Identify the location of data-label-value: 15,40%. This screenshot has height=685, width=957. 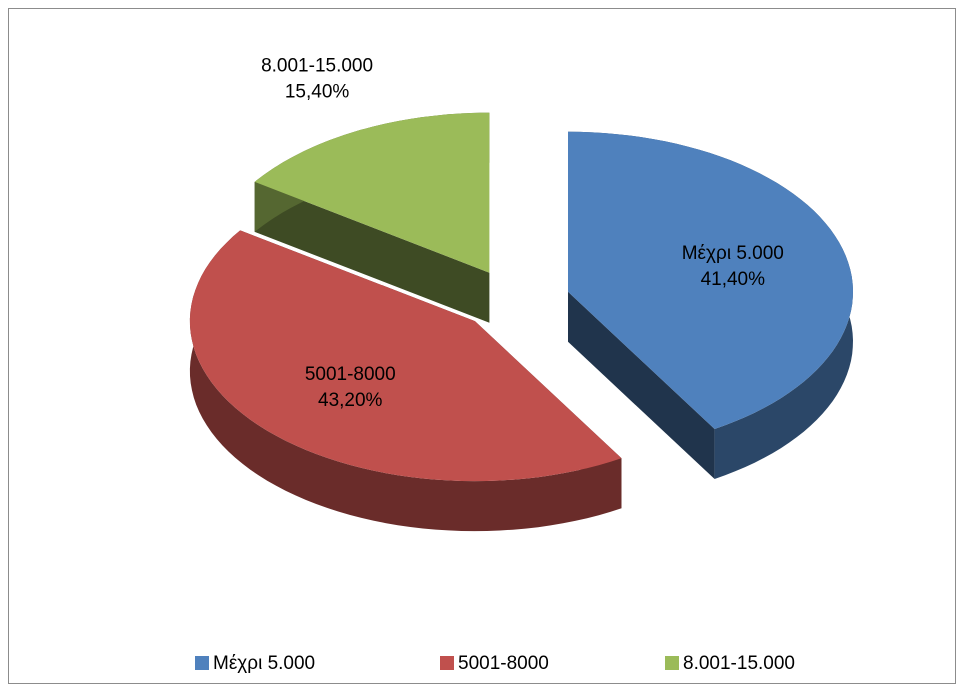
(317, 92).